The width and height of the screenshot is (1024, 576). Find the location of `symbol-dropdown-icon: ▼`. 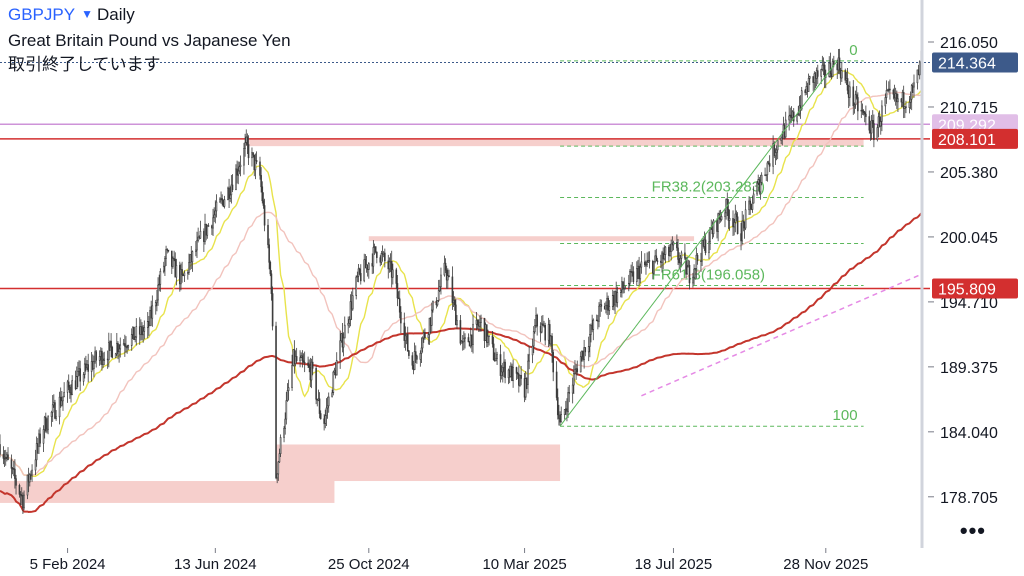

symbol-dropdown-icon: ▼ is located at coordinates (87, 14).